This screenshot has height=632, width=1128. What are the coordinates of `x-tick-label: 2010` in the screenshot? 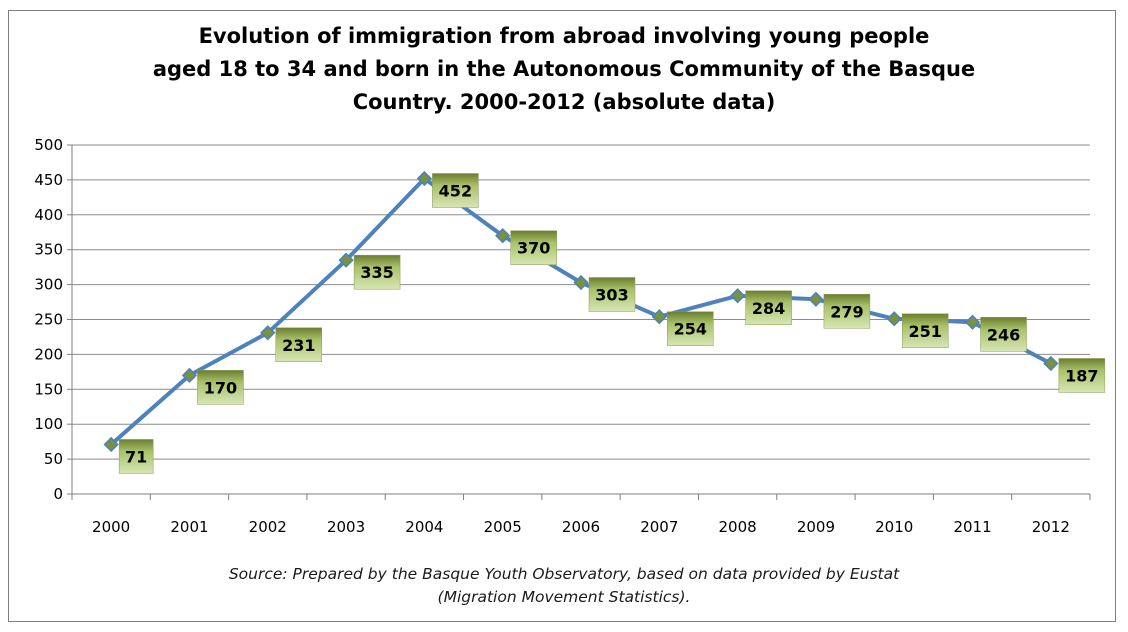 It's located at (894, 527).